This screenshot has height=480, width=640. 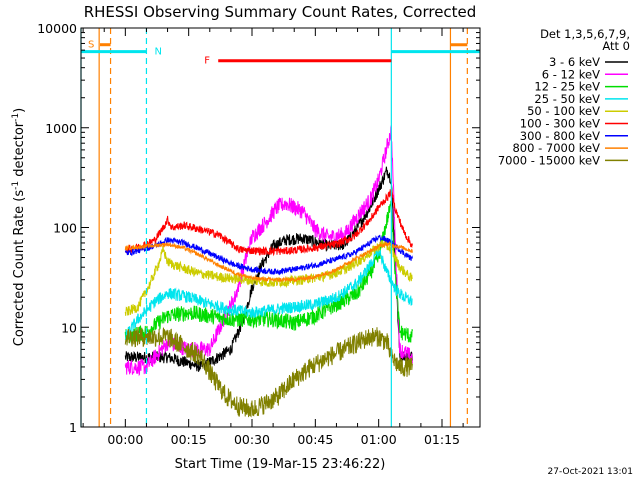 I want to click on flag-label-N: N, so click(x=157, y=52).